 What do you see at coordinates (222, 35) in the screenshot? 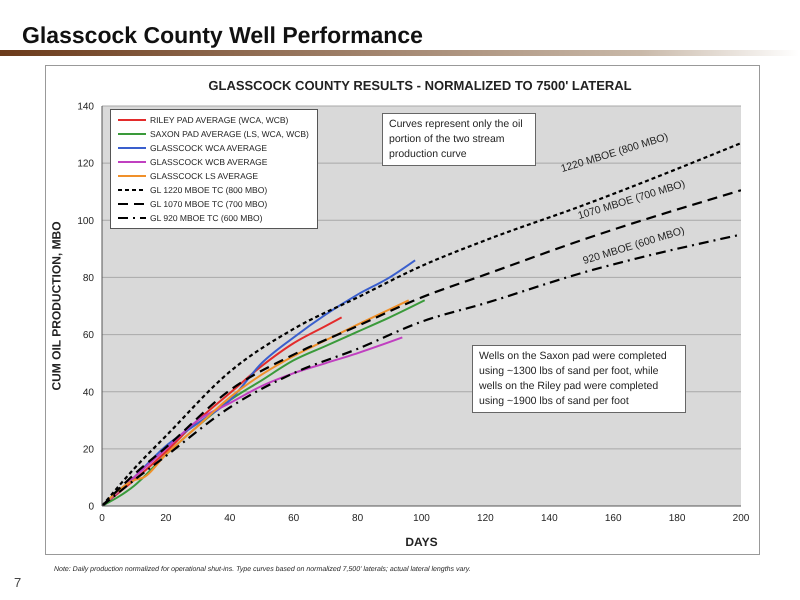
I see `chart-title: Glasscock County Well Performance` at bounding box center [222, 35].